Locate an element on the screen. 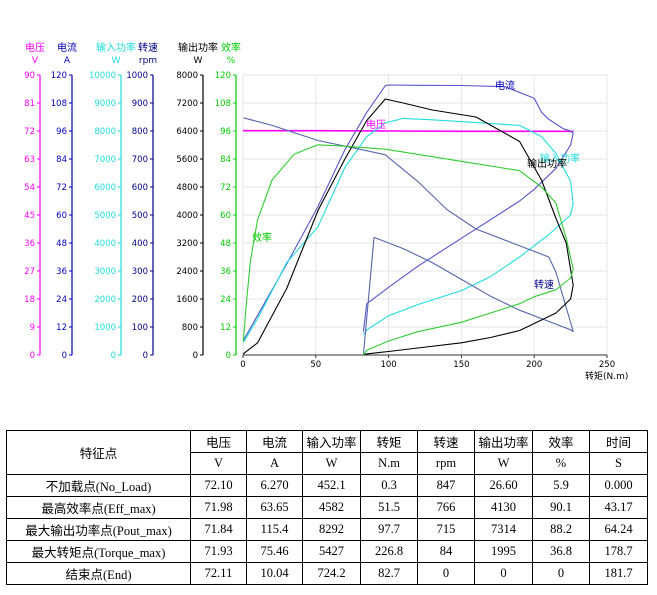 This screenshot has width=657, height=595. unit-cell: W is located at coordinates (503, 463).